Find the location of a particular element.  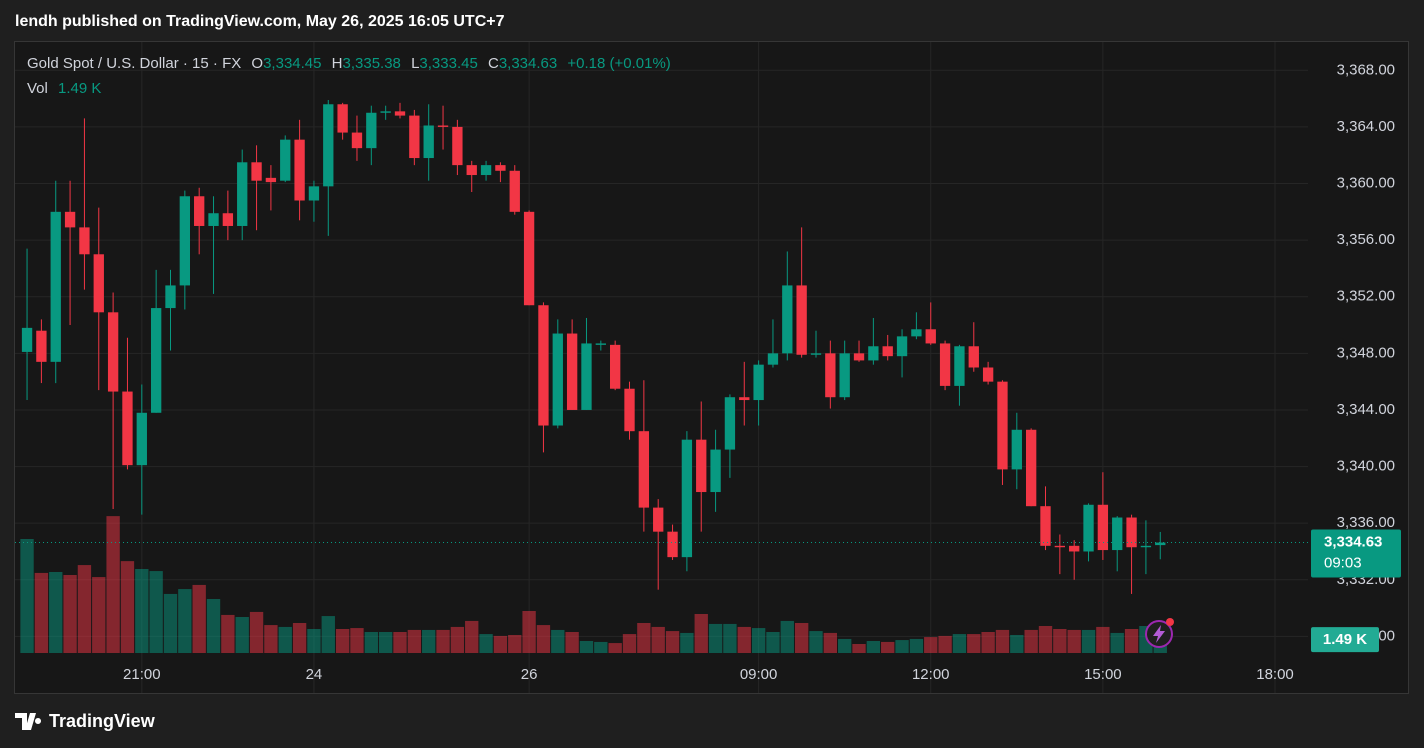

x-tick-label: 24 is located at coordinates (314, 674).